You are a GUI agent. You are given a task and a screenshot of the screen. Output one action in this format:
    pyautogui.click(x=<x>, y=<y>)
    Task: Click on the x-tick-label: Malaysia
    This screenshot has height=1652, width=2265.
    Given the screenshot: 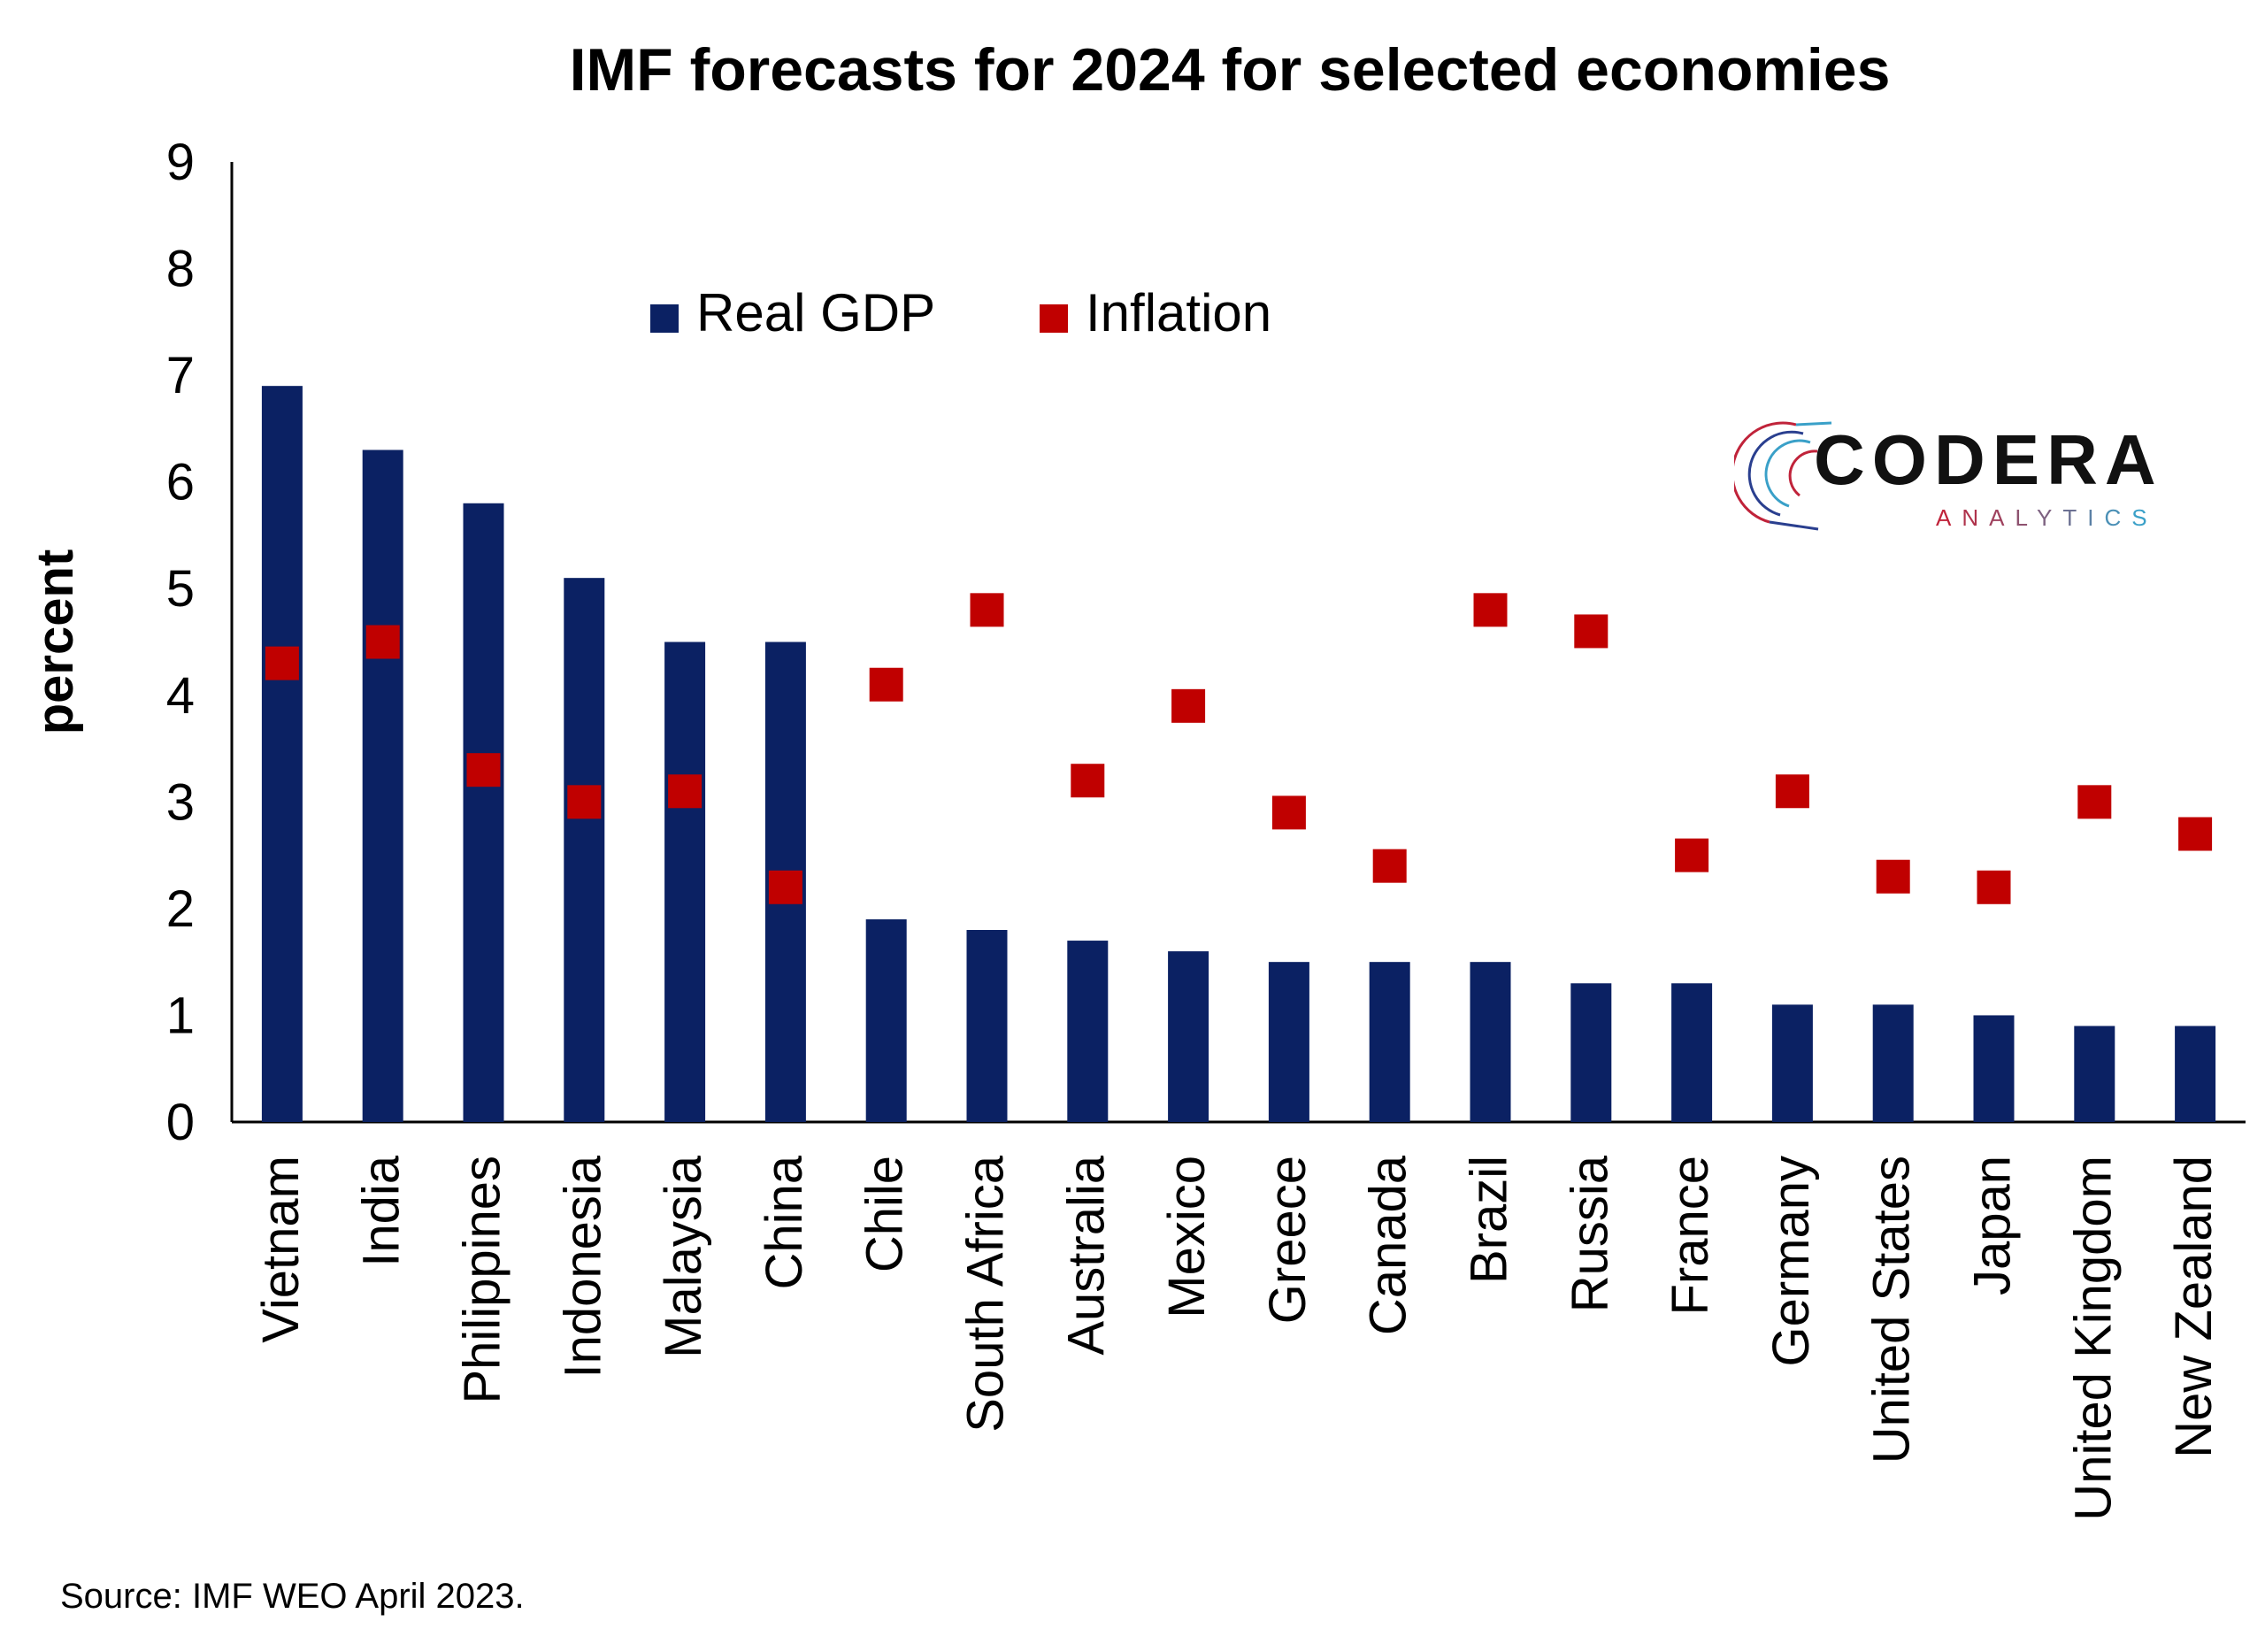 What is the action you would take?
    pyautogui.click(x=683, y=1256)
    